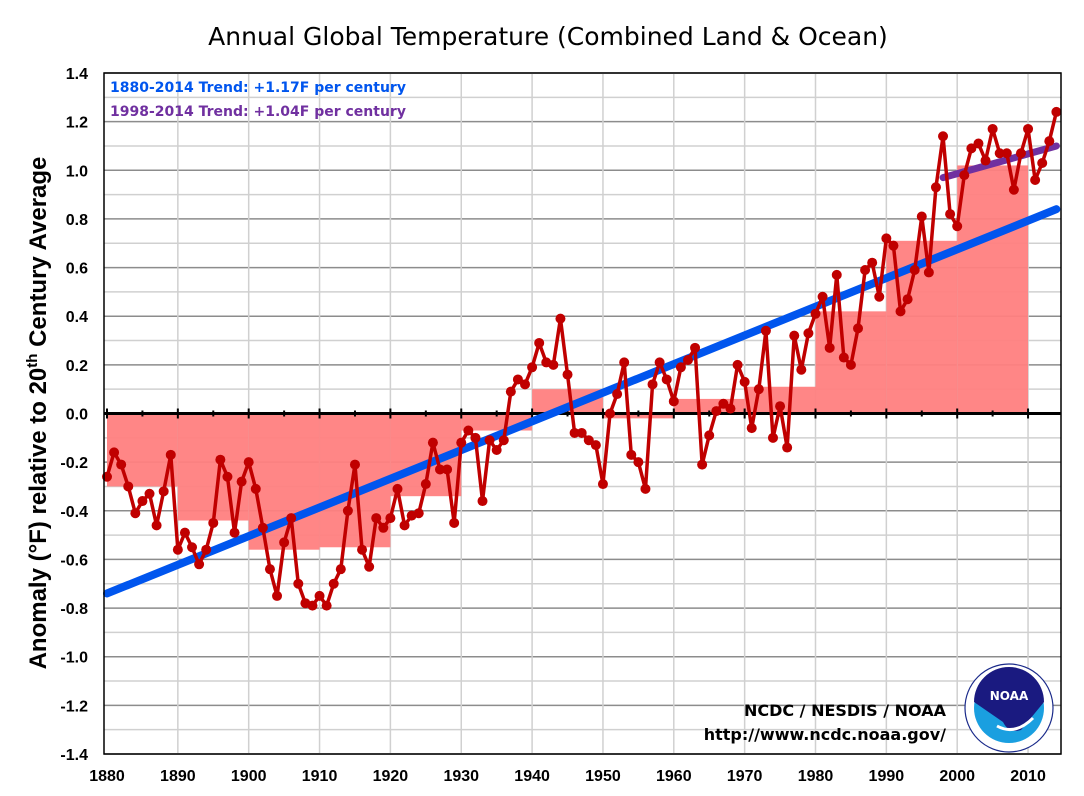 This screenshot has width=1084, height=796. Describe the element at coordinates (957, 776) in the screenshot. I see `x-tick-label: 2000` at that location.